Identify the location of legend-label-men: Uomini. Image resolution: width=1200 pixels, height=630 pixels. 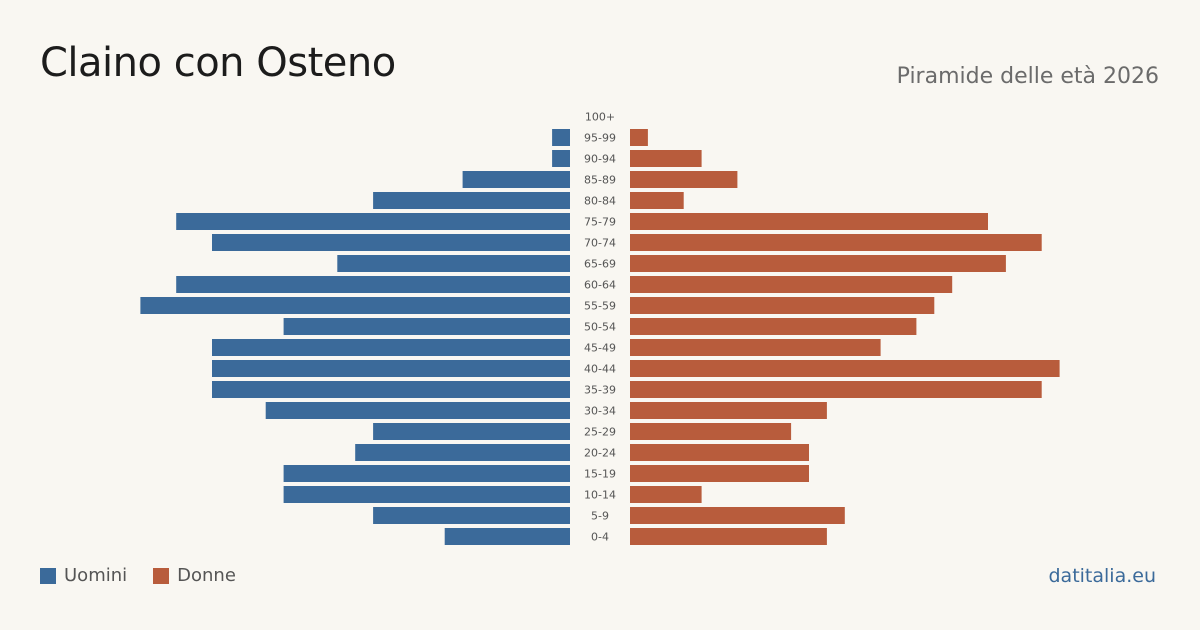
(96, 575).